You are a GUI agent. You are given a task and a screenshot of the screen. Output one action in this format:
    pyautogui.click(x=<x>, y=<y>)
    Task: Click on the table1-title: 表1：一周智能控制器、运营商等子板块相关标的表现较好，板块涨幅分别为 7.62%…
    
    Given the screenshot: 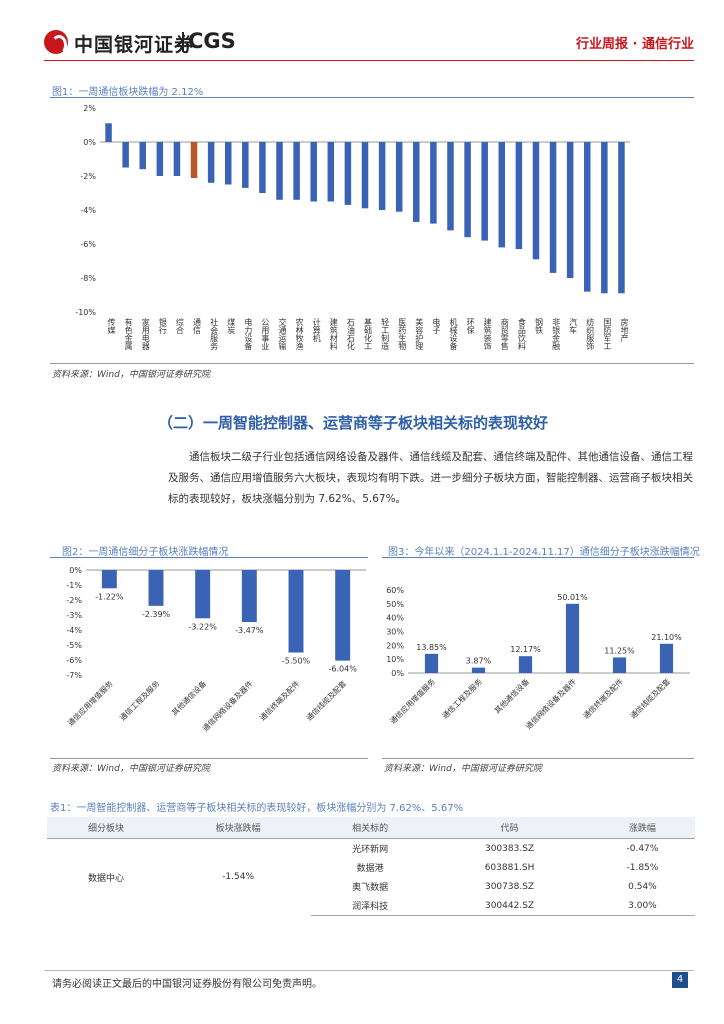 What is the action you would take?
    pyautogui.click(x=257, y=808)
    